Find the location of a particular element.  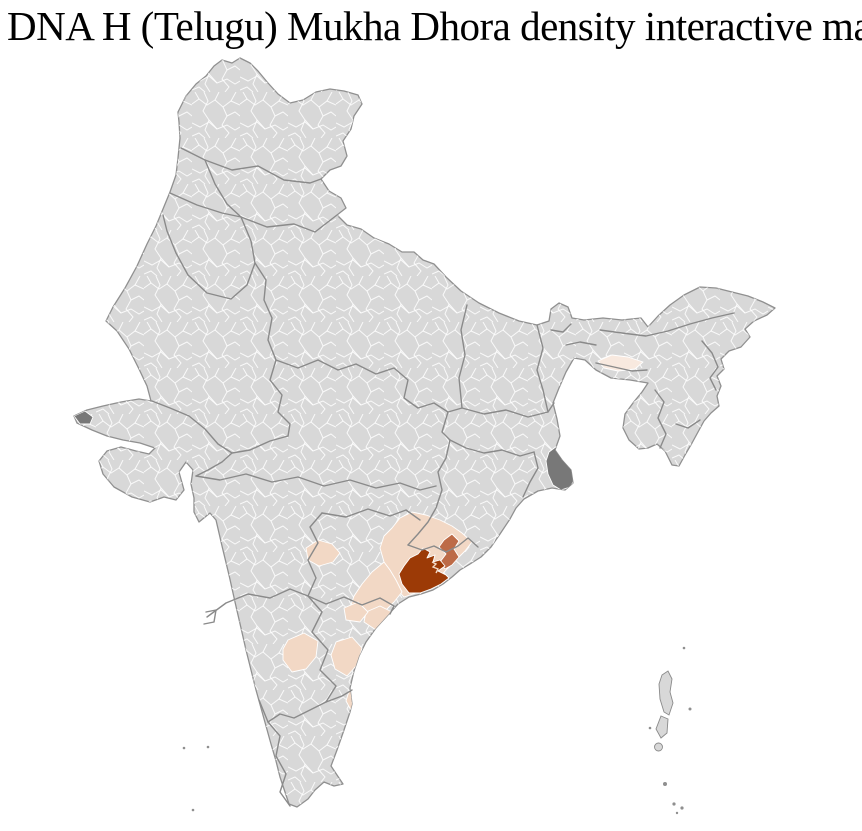

district-low-rayalaseema-east is located at coordinates (346, 656).